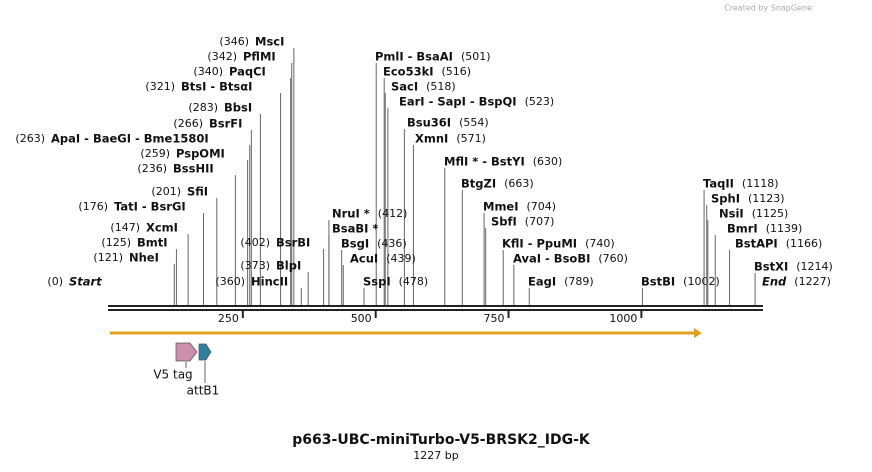 The height and width of the screenshot is (472, 872). What do you see at coordinates (742, 229) in the screenshot?
I see `enzyme-name: BmrI` at bounding box center [742, 229].